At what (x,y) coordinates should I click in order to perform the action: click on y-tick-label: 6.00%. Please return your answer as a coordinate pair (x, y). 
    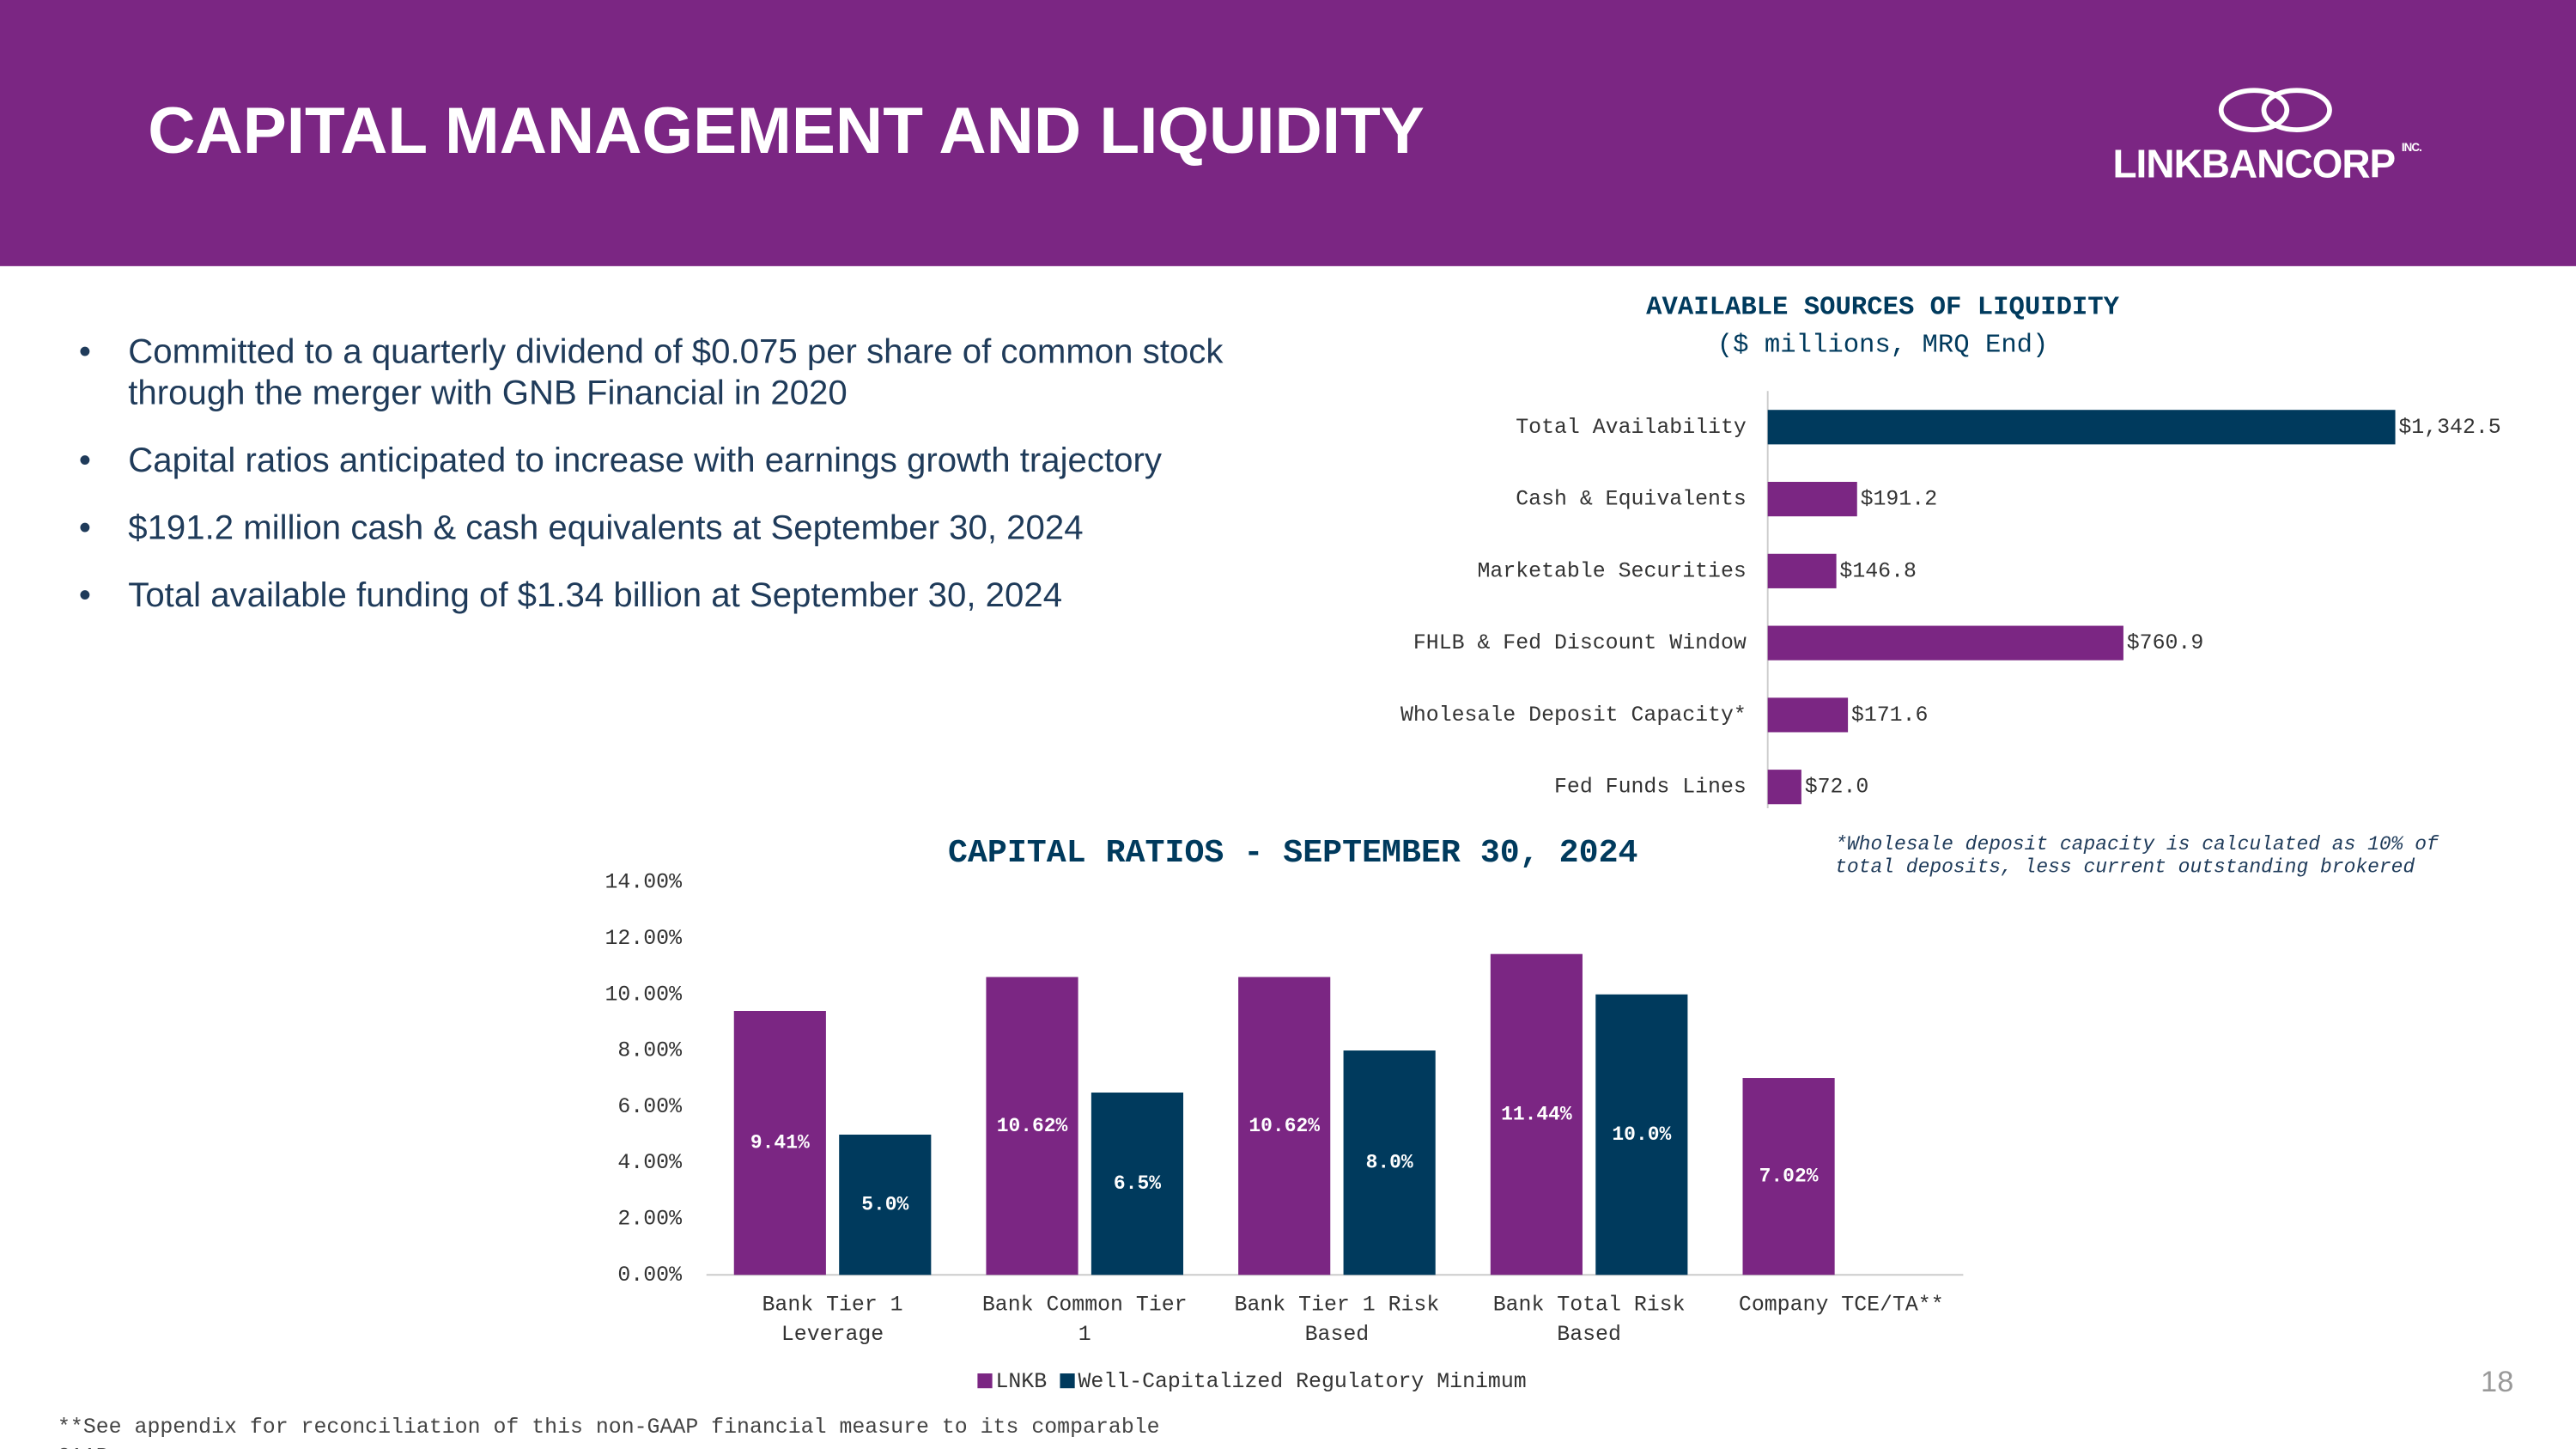
    Looking at the image, I should click on (649, 1107).